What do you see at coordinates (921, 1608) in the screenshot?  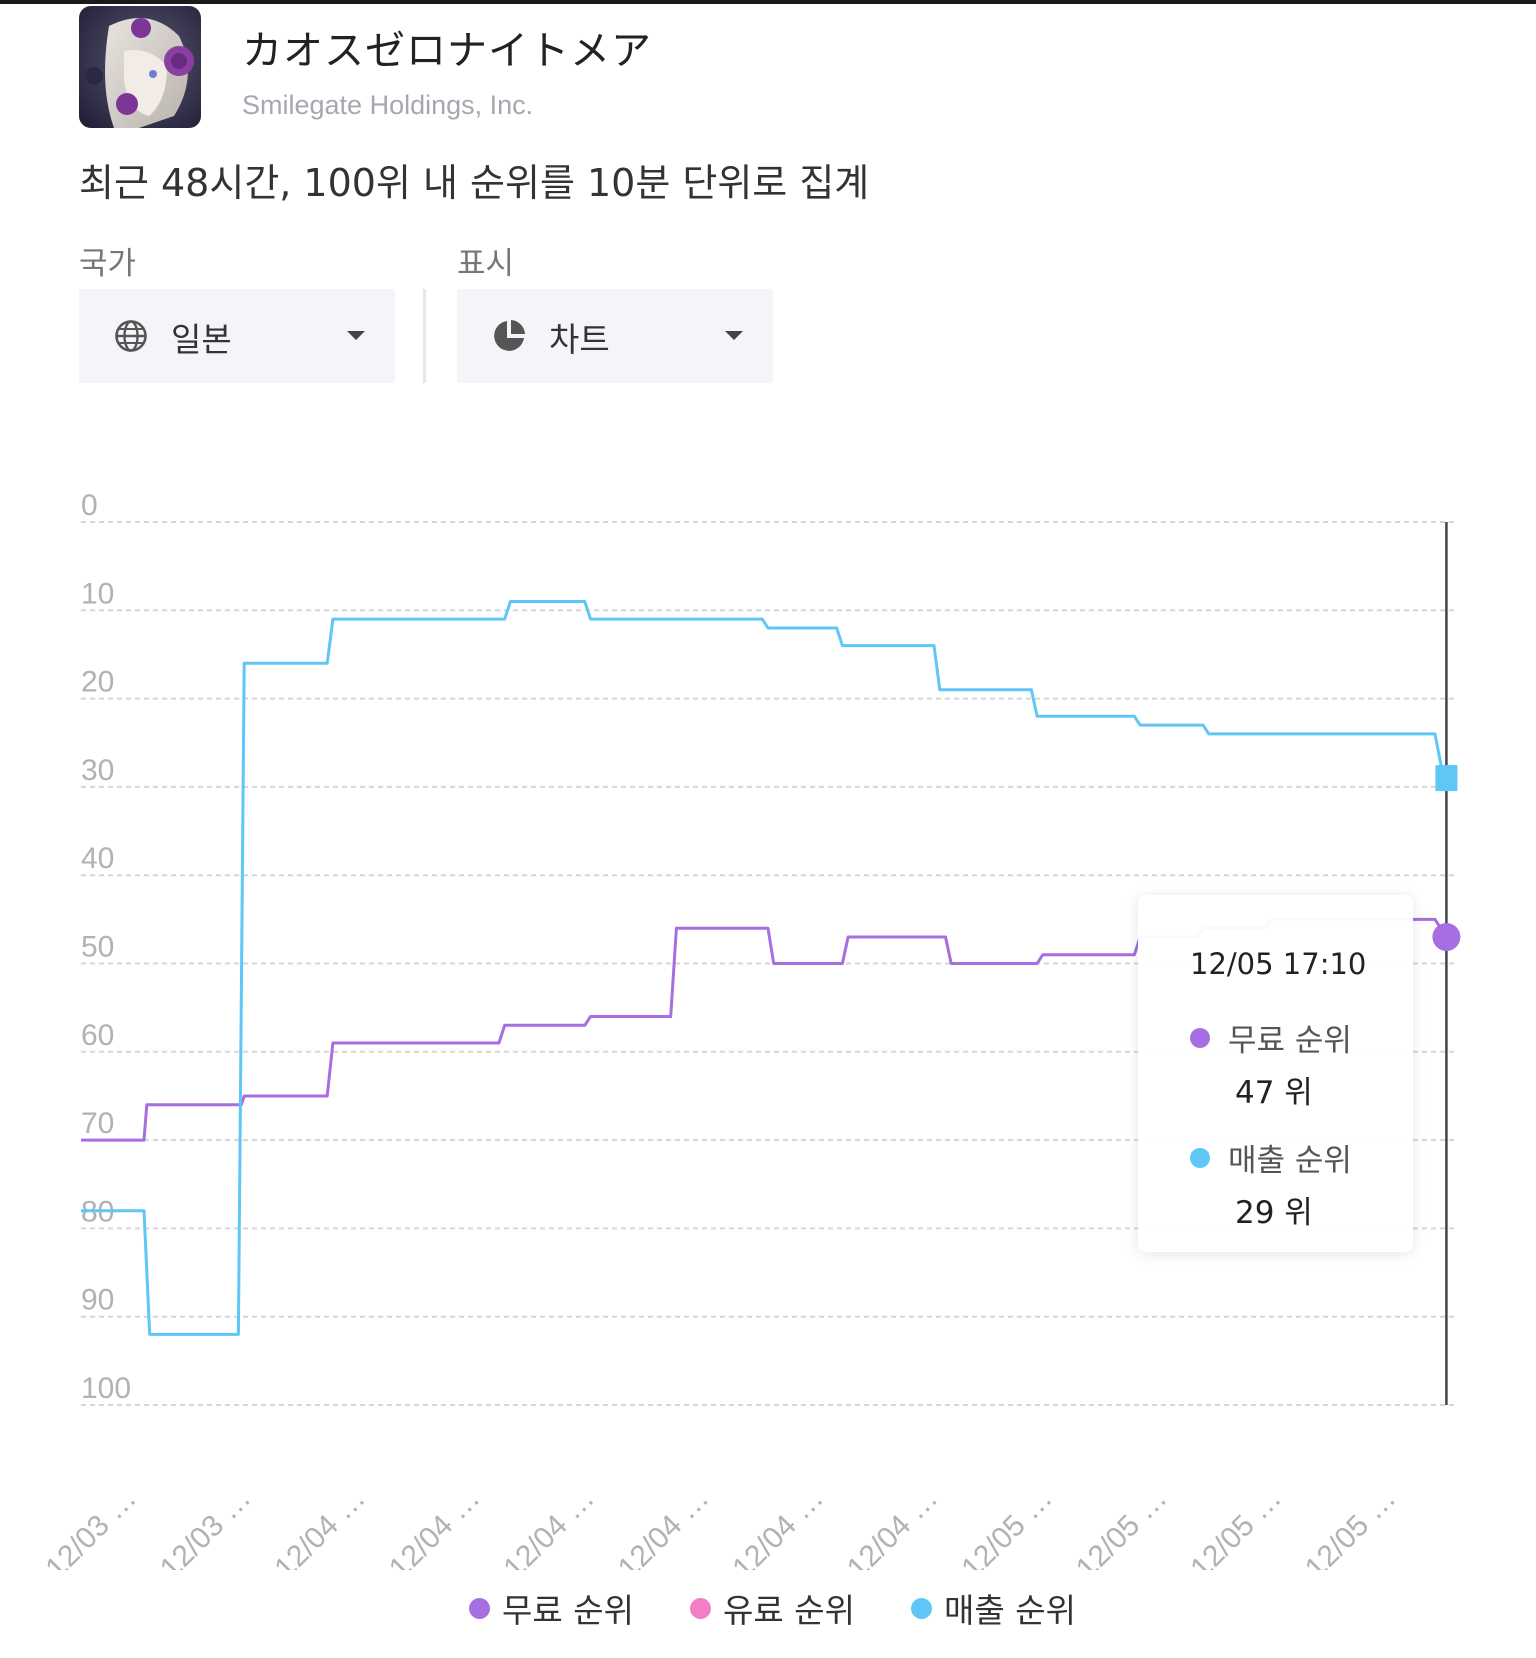 I see `legend-sales-dot` at bounding box center [921, 1608].